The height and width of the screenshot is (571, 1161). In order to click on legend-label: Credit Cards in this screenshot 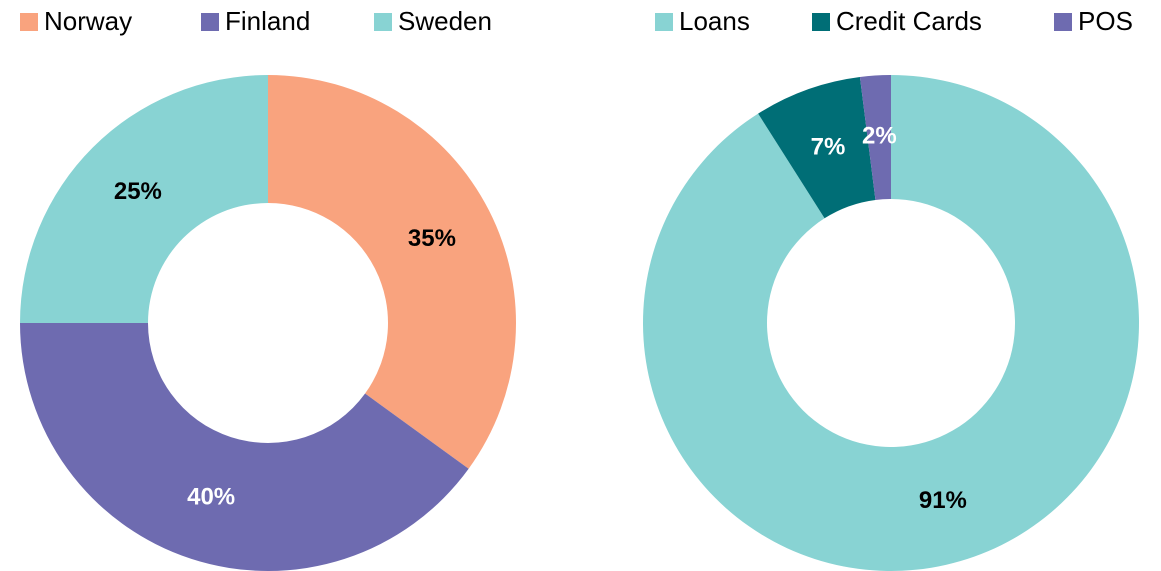, I will do `click(909, 21)`.